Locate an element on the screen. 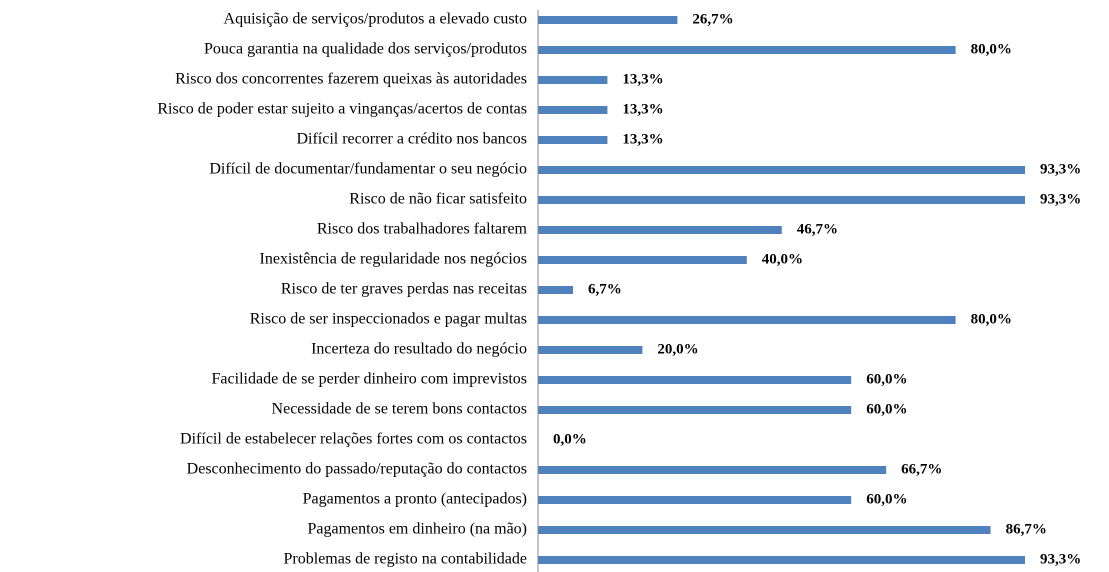  category-label: Pagamentos a pronto (antecipados) is located at coordinates (415, 499).